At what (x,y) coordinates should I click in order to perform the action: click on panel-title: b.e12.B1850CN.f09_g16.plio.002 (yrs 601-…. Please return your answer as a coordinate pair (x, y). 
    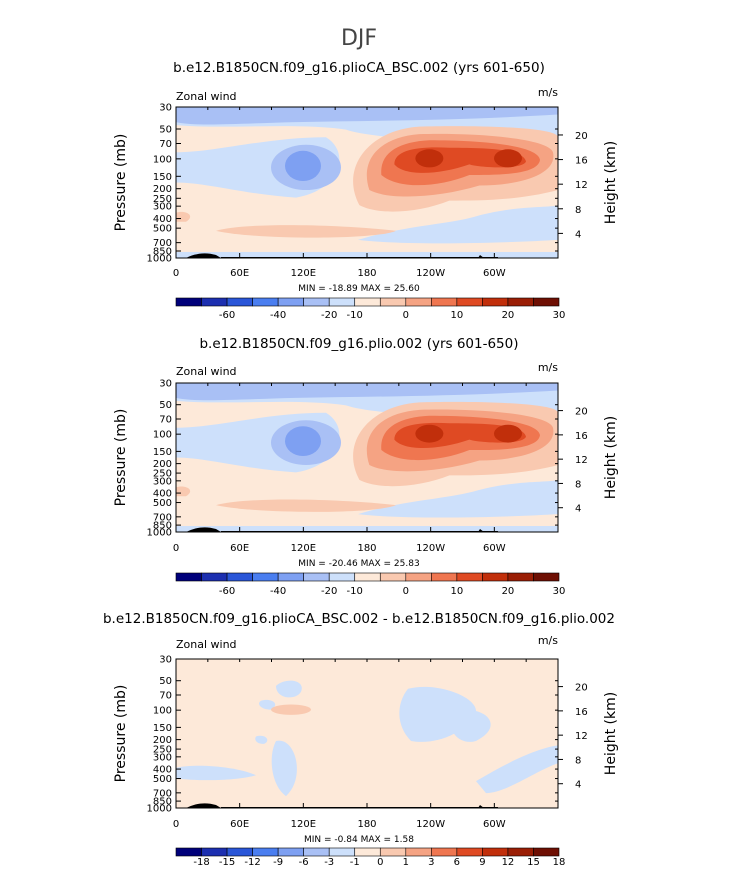
    Looking at the image, I should click on (358, 344).